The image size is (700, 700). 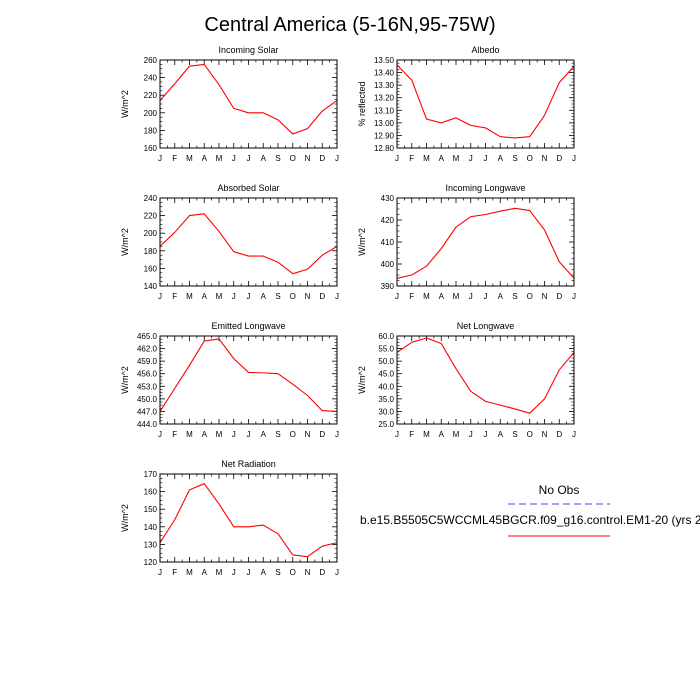 I want to click on incoming-solar-title: Incoming Solar, so click(x=248, y=50).